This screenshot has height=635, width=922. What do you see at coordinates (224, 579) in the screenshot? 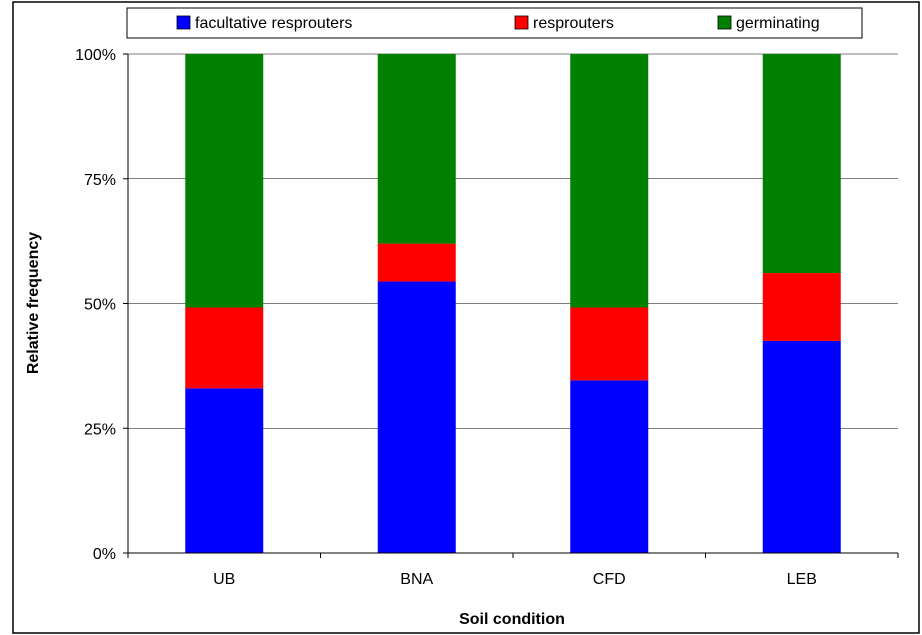
I see `x-tick-label: UB` at bounding box center [224, 579].